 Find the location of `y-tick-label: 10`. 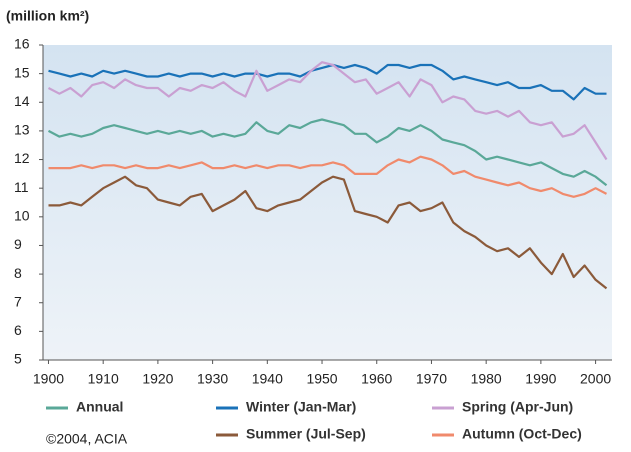

y-tick-label: 10 is located at coordinates (22, 216).